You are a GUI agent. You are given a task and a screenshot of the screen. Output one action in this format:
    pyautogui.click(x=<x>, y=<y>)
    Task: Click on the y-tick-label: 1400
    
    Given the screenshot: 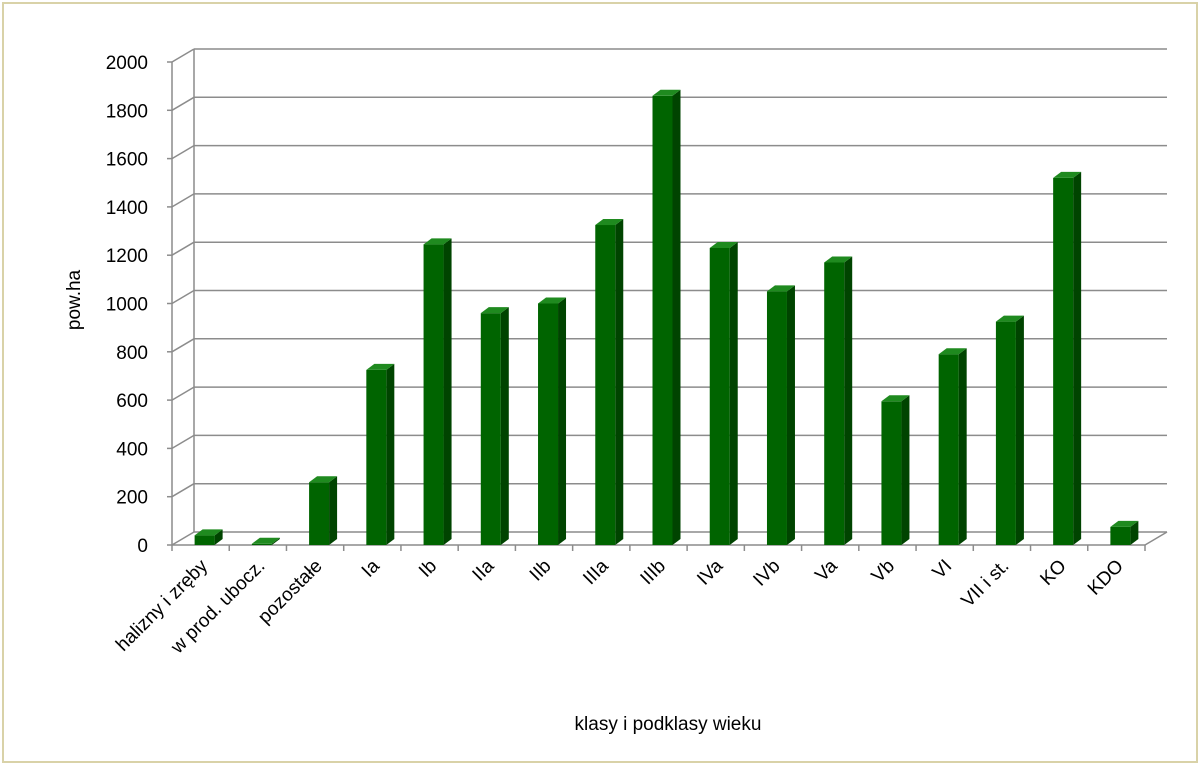 What is the action you would take?
    pyautogui.click(x=127, y=208)
    